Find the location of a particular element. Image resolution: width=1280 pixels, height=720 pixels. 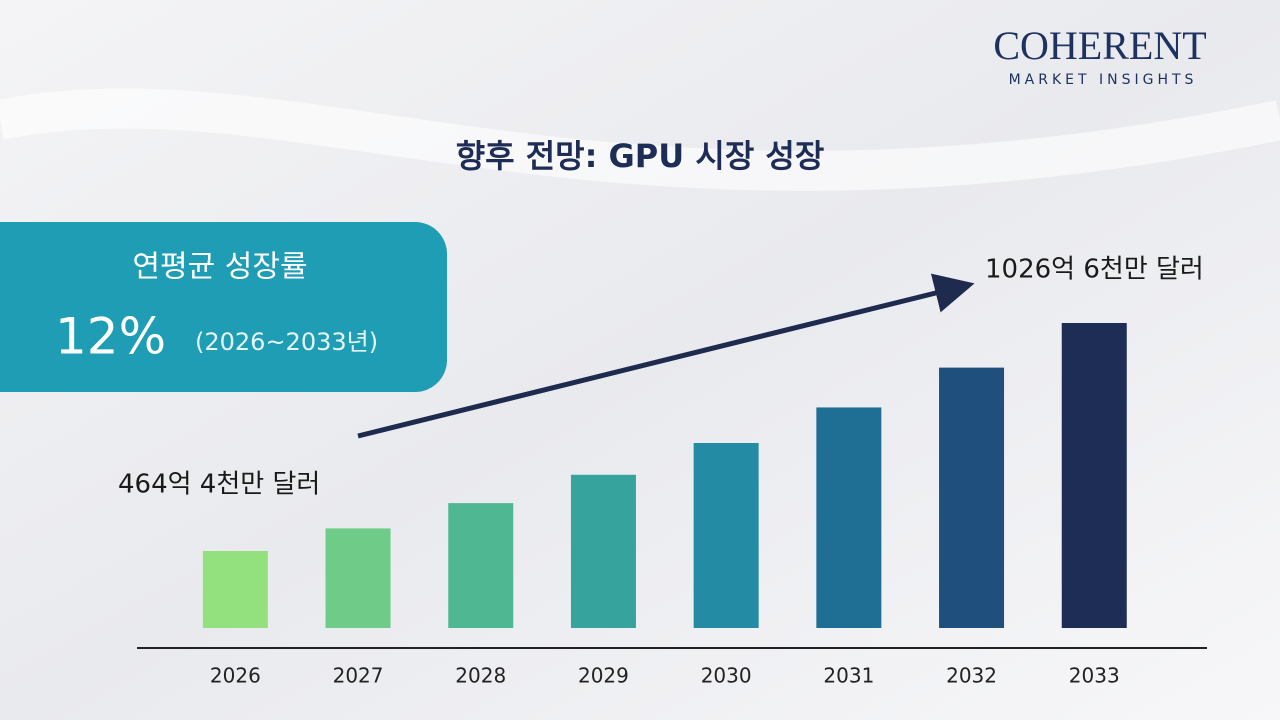

value-label: 1026억 6천만 달러 is located at coordinates (1094, 270).